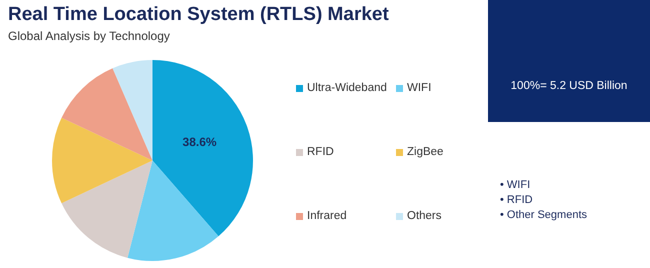 This screenshot has height=268, width=650. Describe the element at coordinates (347, 88) in the screenshot. I see `legend-label: Ultra-Wideband` at that location.